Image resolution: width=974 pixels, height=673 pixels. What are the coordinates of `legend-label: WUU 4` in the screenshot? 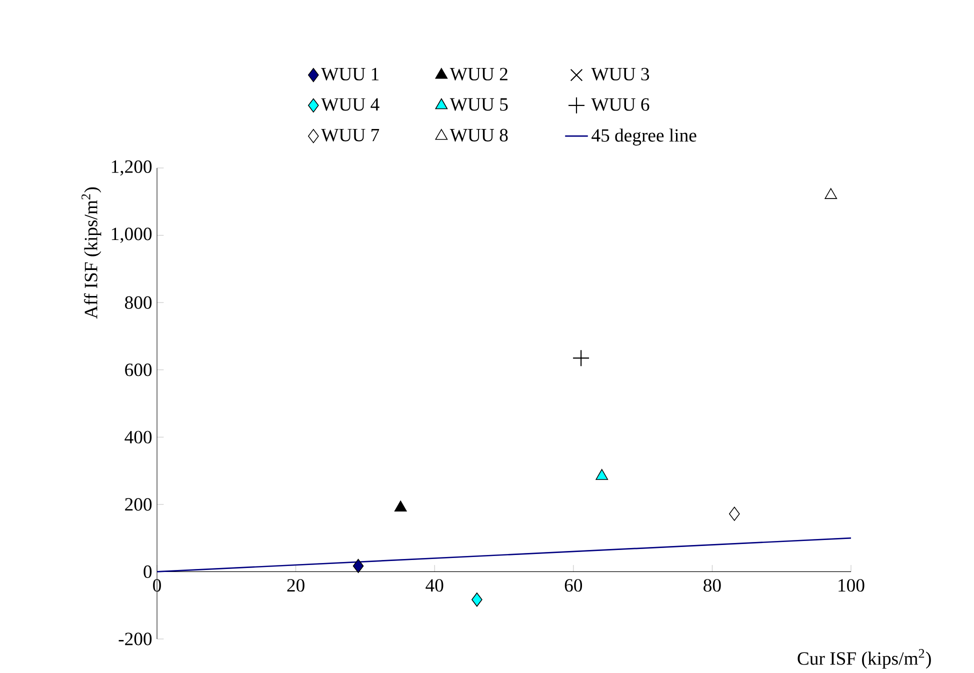 It's located at (350, 104).